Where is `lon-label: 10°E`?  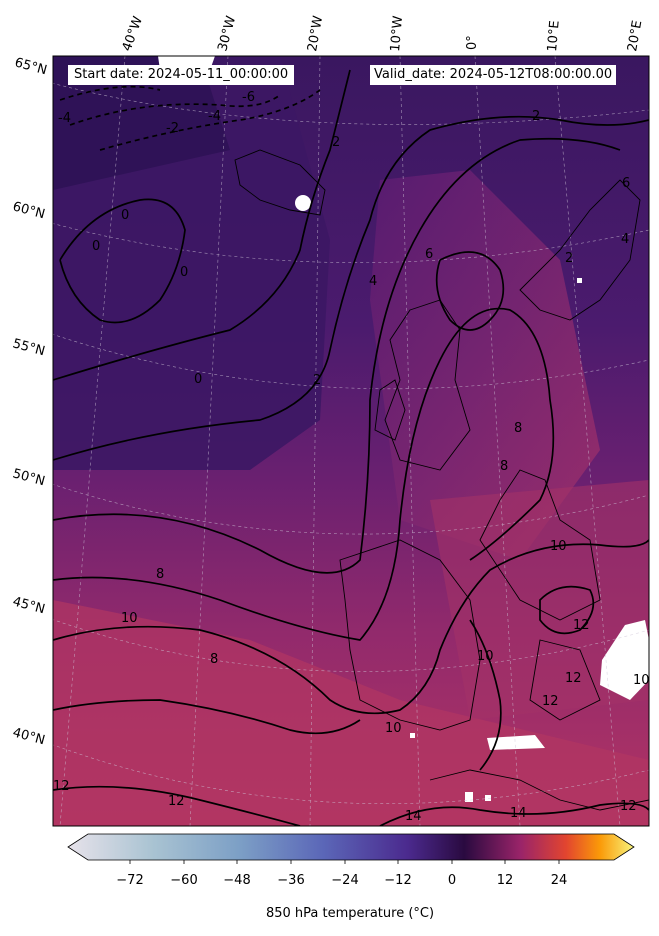 lon-label: 10°E is located at coordinates (554, 36).